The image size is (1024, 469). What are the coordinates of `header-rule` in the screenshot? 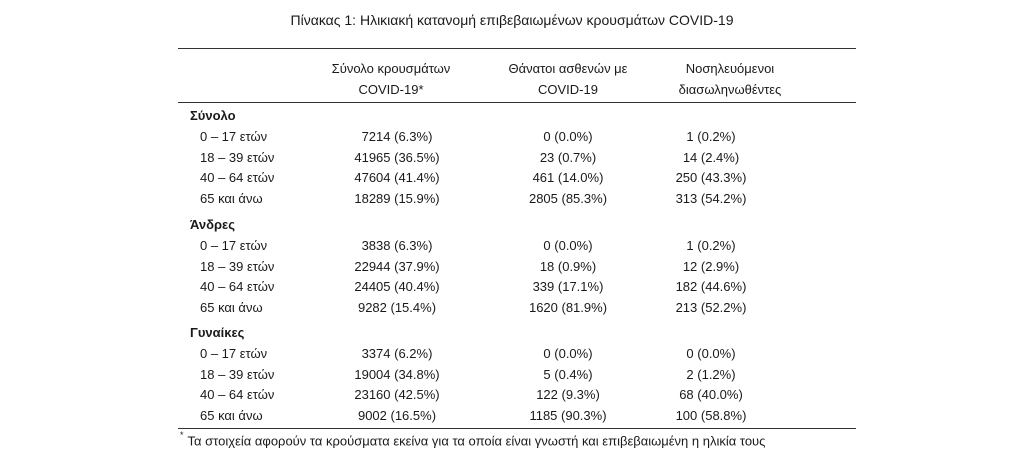 It's located at (517, 102).